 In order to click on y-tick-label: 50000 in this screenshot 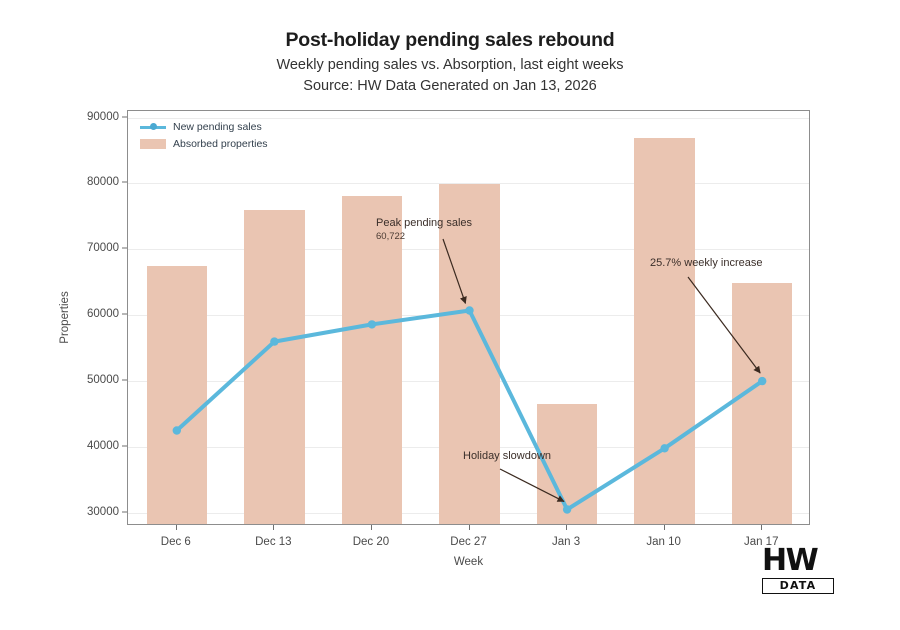, I will do `click(103, 380)`.